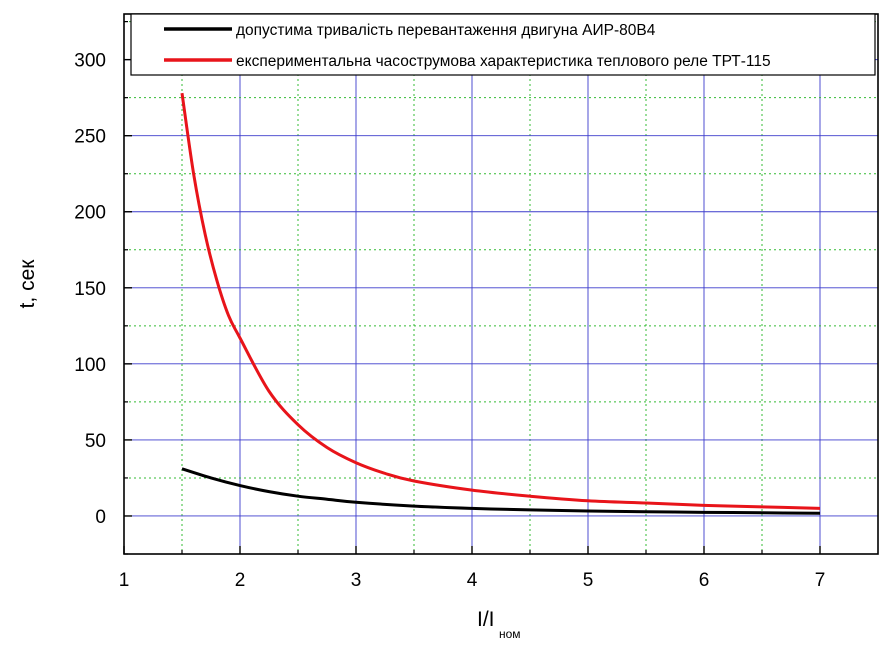 The image size is (890, 645). What do you see at coordinates (704, 580) in the screenshot?
I see `x-tick-label-5: 6` at bounding box center [704, 580].